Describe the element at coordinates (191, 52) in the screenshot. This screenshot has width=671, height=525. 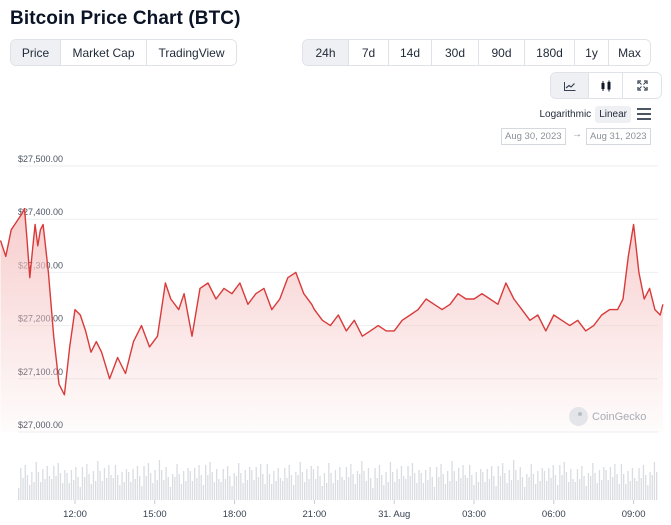
I see `tab-tradingview: TradingView` at that location.